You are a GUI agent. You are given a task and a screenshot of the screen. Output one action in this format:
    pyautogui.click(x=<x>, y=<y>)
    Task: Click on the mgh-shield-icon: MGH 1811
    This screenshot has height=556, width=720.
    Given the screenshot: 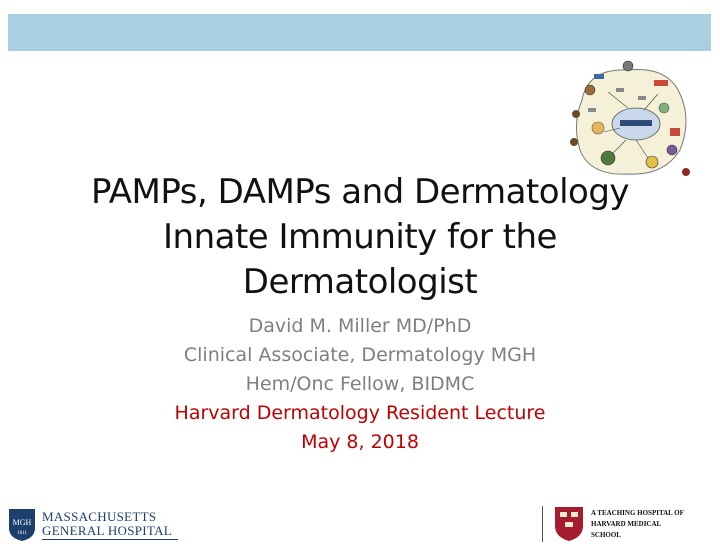 What is the action you would take?
    pyautogui.click(x=22, y=525)
    